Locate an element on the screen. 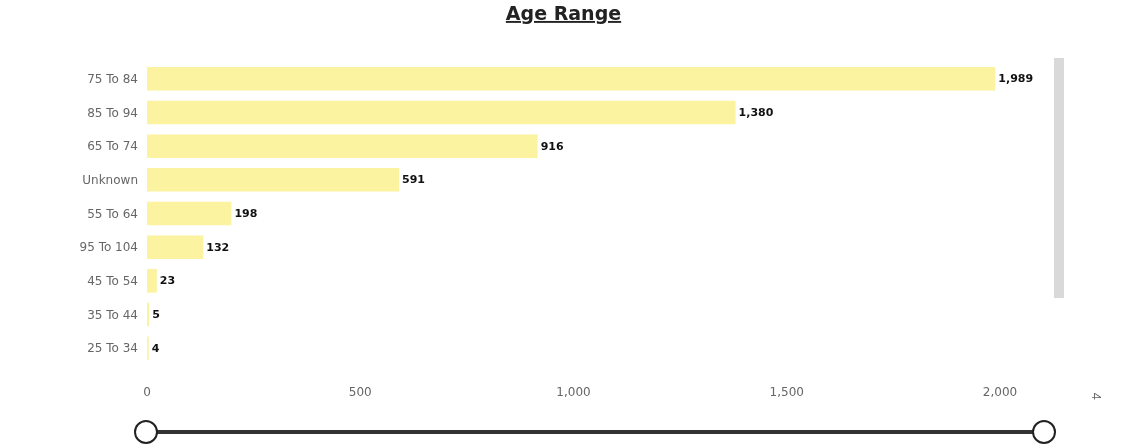  x-tick-label: 2,000 is located at coordinates (1000, 392).